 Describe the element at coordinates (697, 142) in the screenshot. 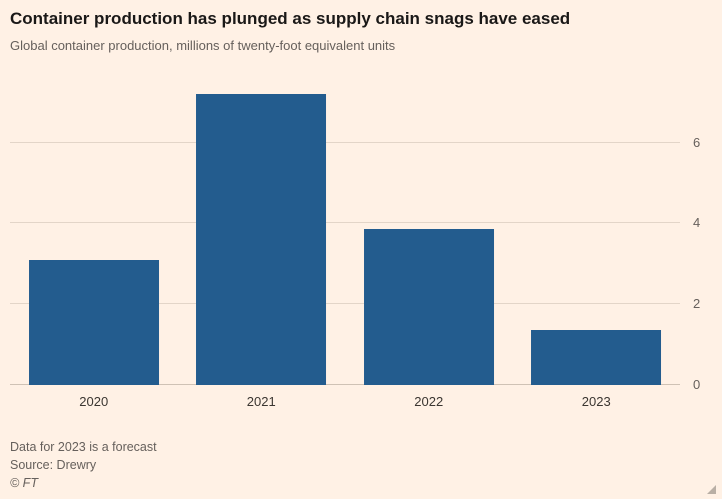

I see `y-tick-label: 6` at that location.